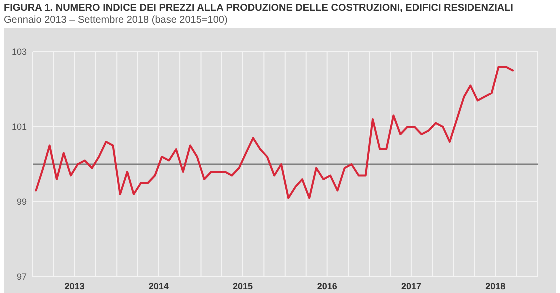  I want to click on chart-subtitle: Gennaio 2013 – Settembre 2018 (base 2015=100), so click(116, 20).